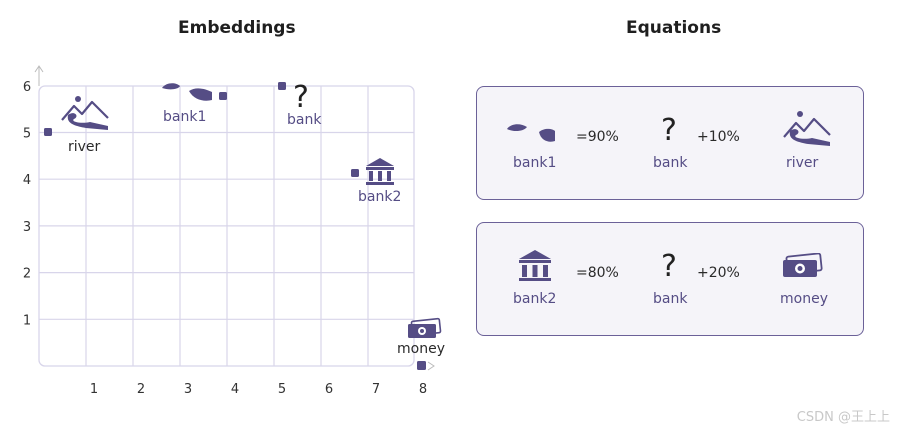 This screenshot has height=435, width=900. What do you see at coordinates (27, 227) in the screenshot?
I see `y-tick-label: 3` at bounding box center [27, 227].